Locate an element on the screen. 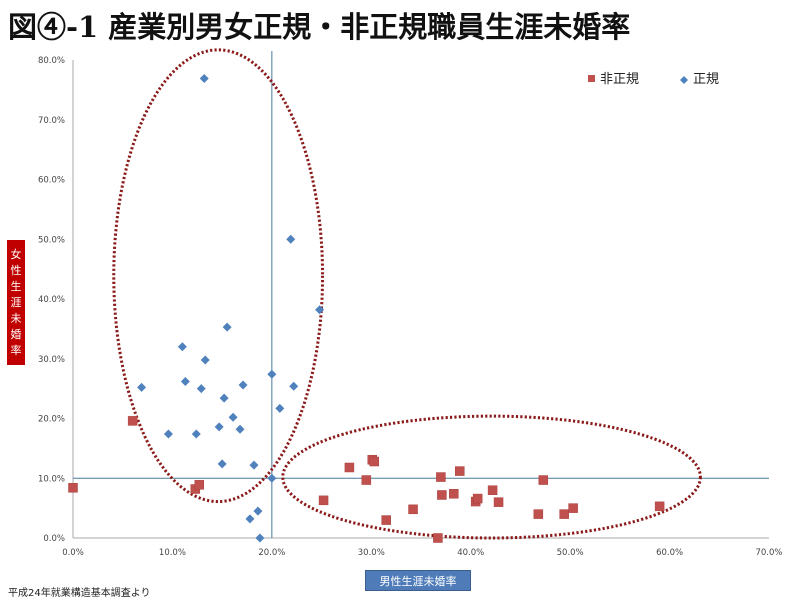  y-tick-label: 0.0% is located at coordinates (54, 539).